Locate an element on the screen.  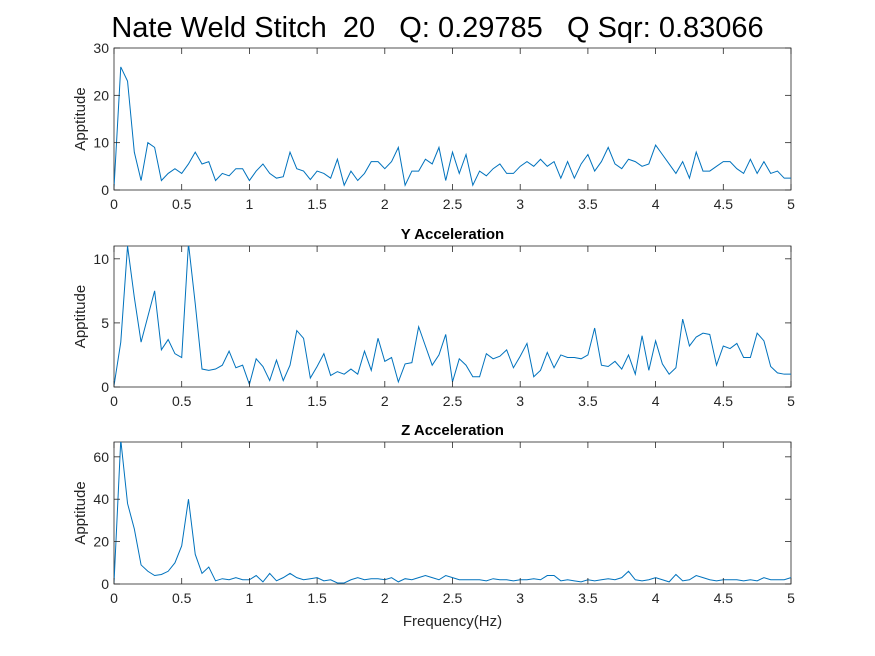
series-line is located at coordinates (452, 127).